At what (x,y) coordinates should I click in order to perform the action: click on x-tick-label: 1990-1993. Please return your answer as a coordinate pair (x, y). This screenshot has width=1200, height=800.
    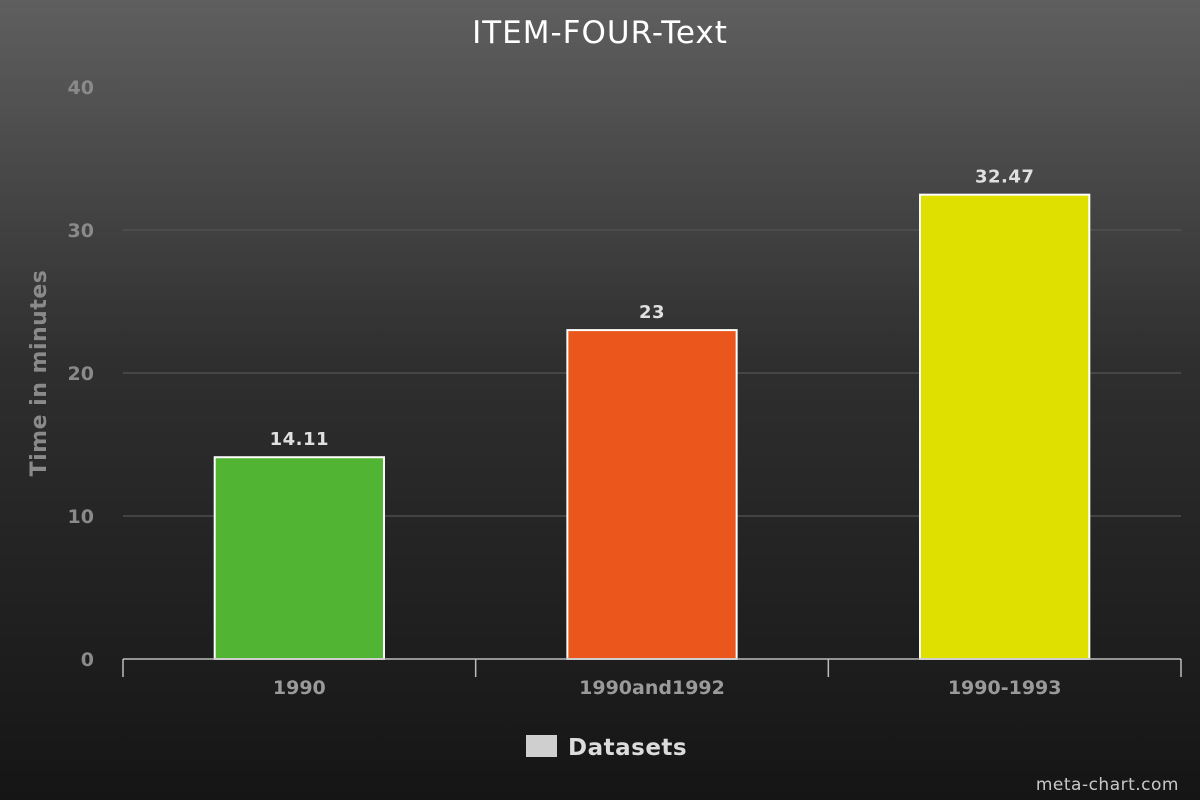
    Looking at the image, I should click on (1005, 688).